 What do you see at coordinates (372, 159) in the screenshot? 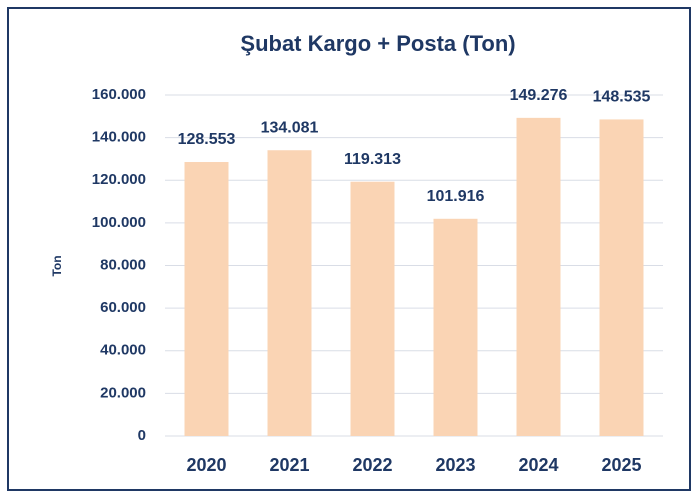
I see `data-label: 119.313` at bounding box center [372, 159].